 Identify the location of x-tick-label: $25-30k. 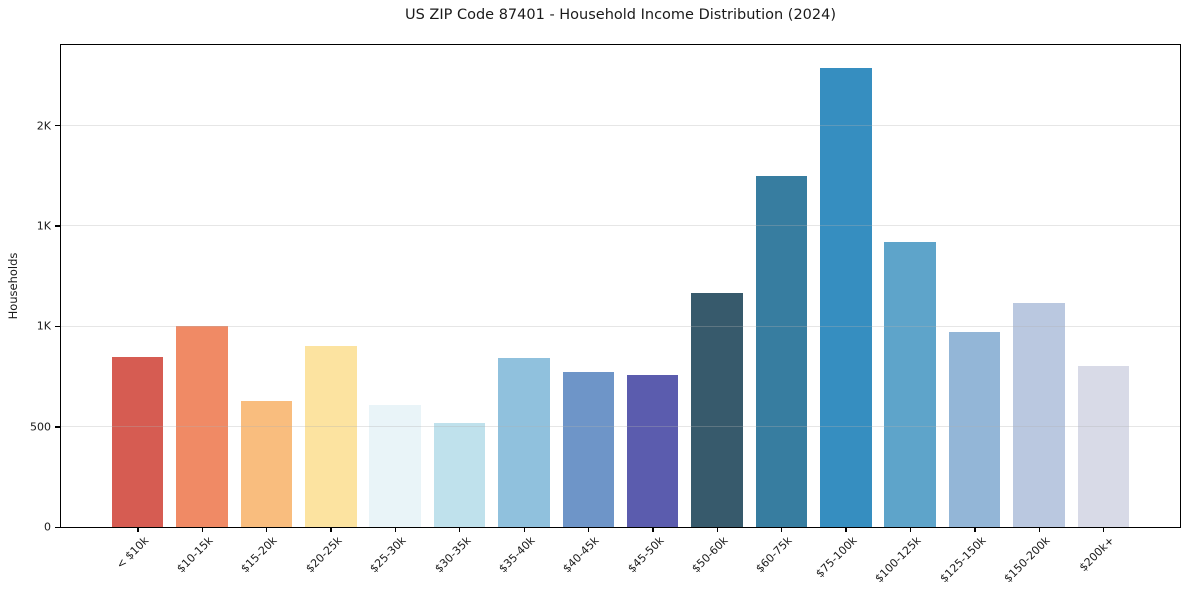
(388, 555).